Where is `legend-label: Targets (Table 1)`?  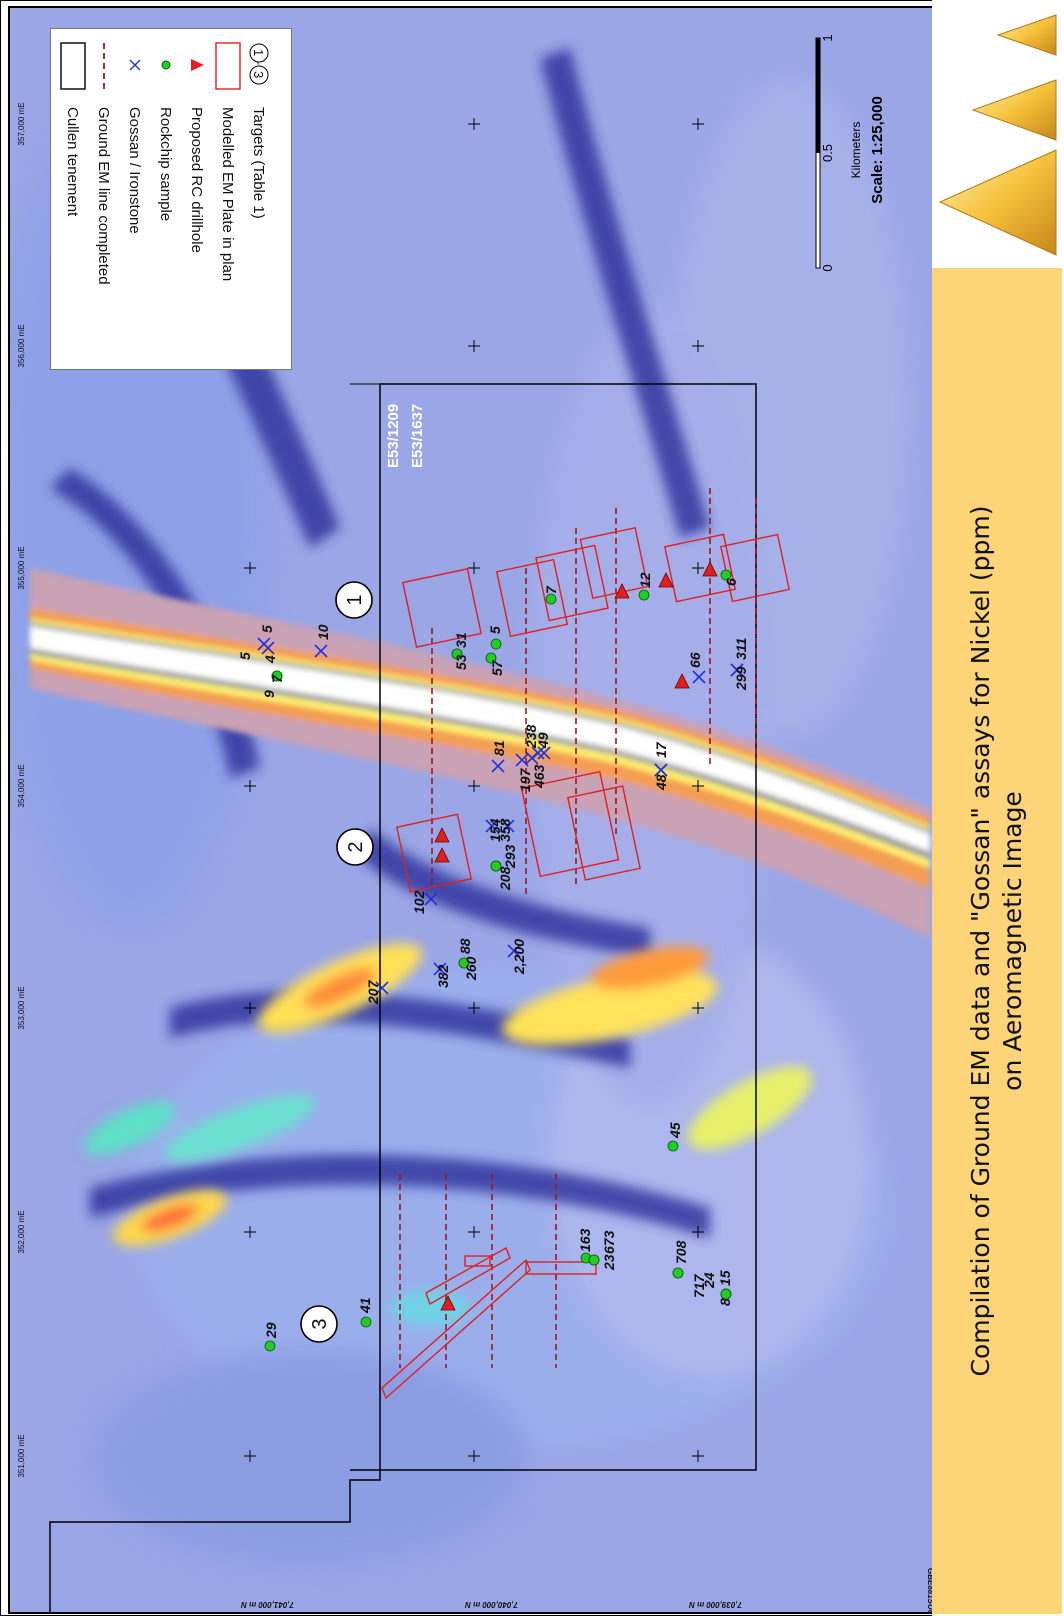 legend-label: Targets (Table 1) is located at coordinates (258, 163).